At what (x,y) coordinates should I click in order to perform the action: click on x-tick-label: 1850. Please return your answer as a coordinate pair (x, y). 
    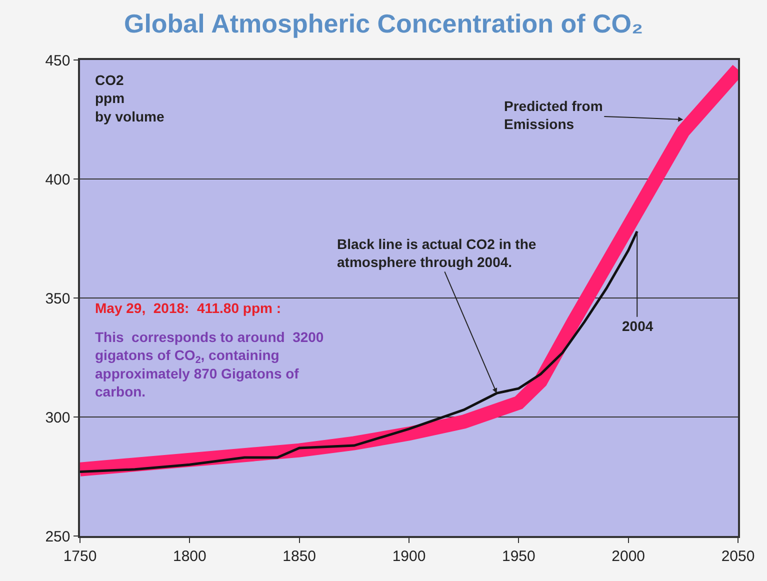
    Looking at the image, I should click on (299, 556).